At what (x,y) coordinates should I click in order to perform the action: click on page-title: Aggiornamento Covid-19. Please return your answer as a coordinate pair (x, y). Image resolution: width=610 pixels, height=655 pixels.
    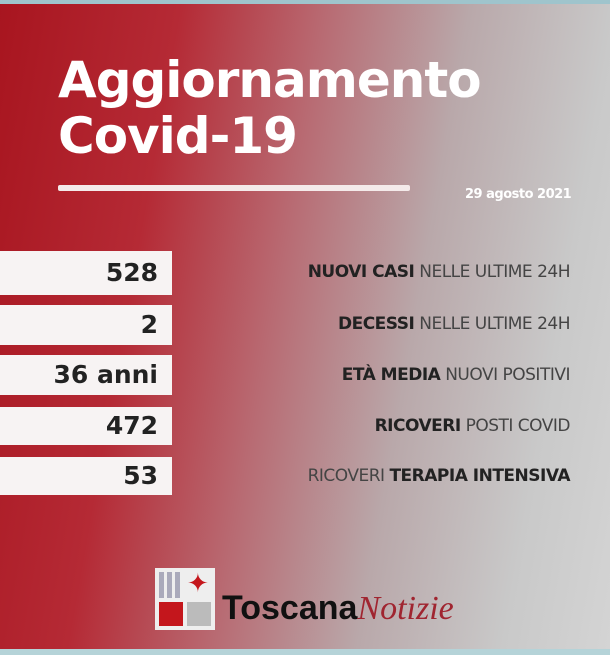
    Looking at the image, I should click on (270, 108).